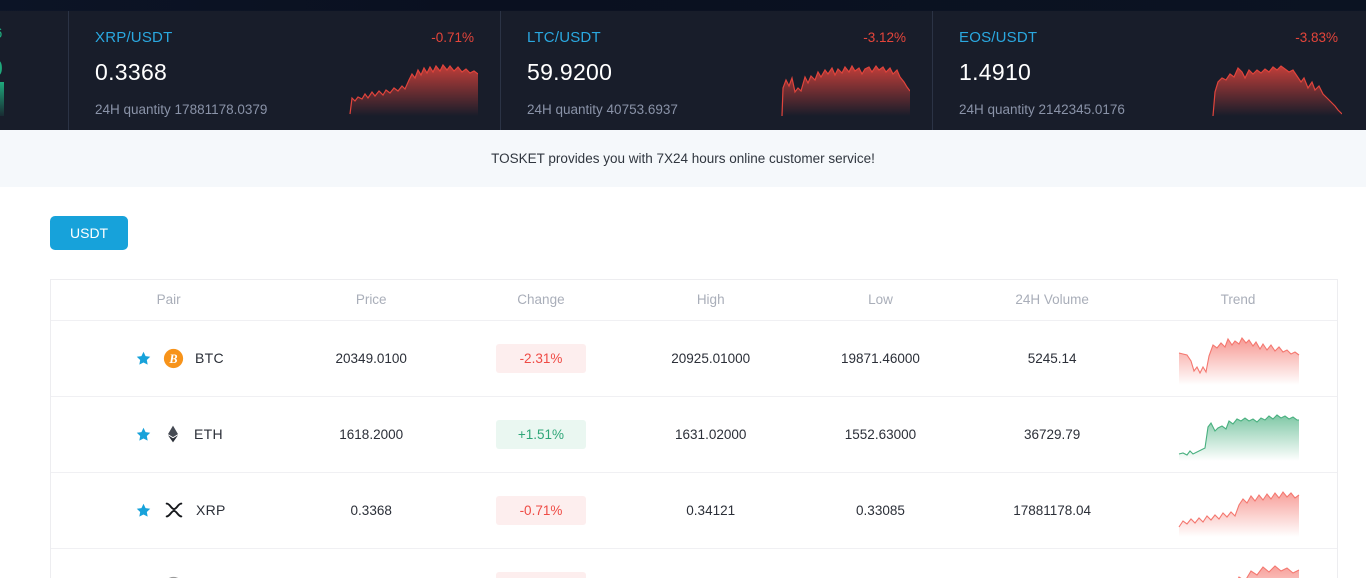  Describe the element at coordinates (1239, 514) in the screenshot. I see `trend-sparkline-xrp` at that location.